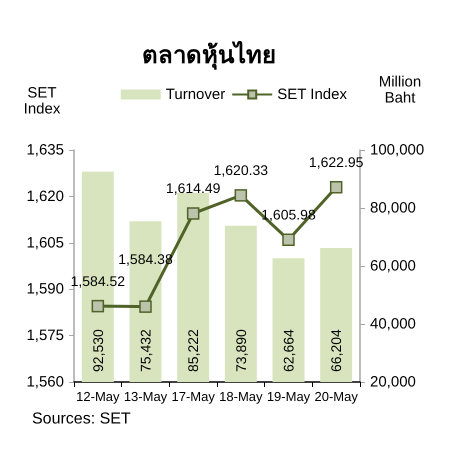 The height and width of the screenshot is (470, 468). What do you see at coordinates (241, 170) in the screenshot?
I see `data-label: 1,620.33` at bounding box center [241, 170].